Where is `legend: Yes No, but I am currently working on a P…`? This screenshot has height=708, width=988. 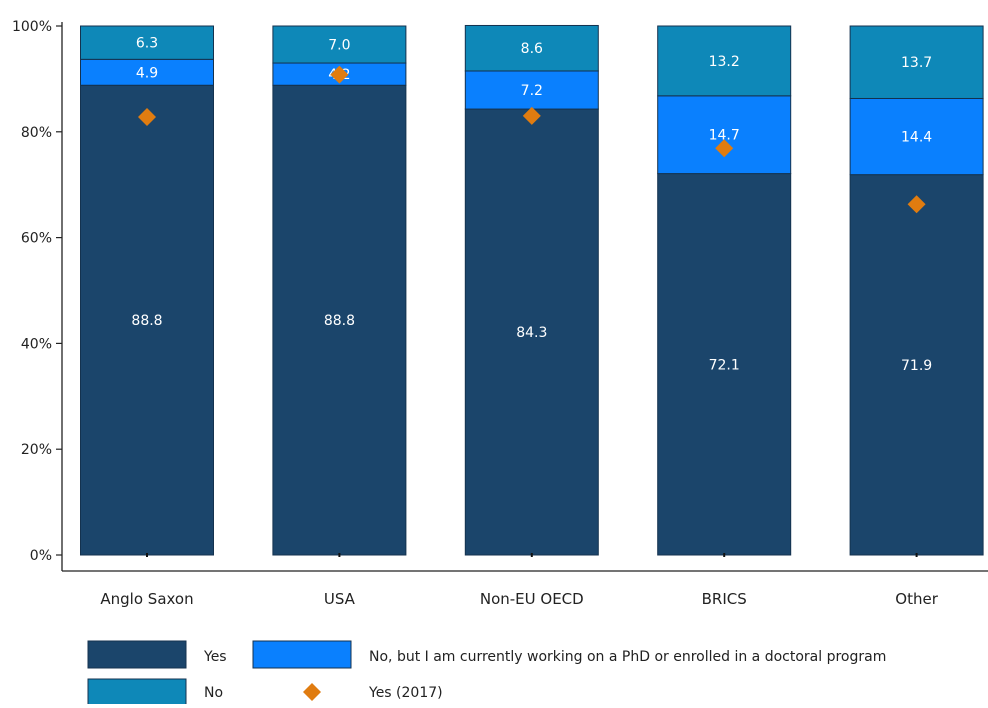
legend: Yes No, but I am currently working on a P… is located at coordinates (486, 673).